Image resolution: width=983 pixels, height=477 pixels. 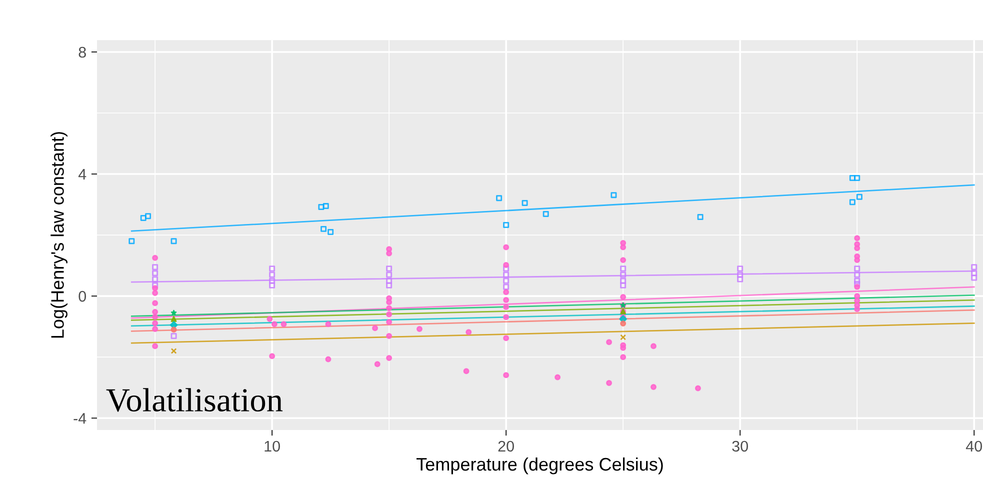 I want to click on annotation: Volatilisation, so click(x=194, y=400).